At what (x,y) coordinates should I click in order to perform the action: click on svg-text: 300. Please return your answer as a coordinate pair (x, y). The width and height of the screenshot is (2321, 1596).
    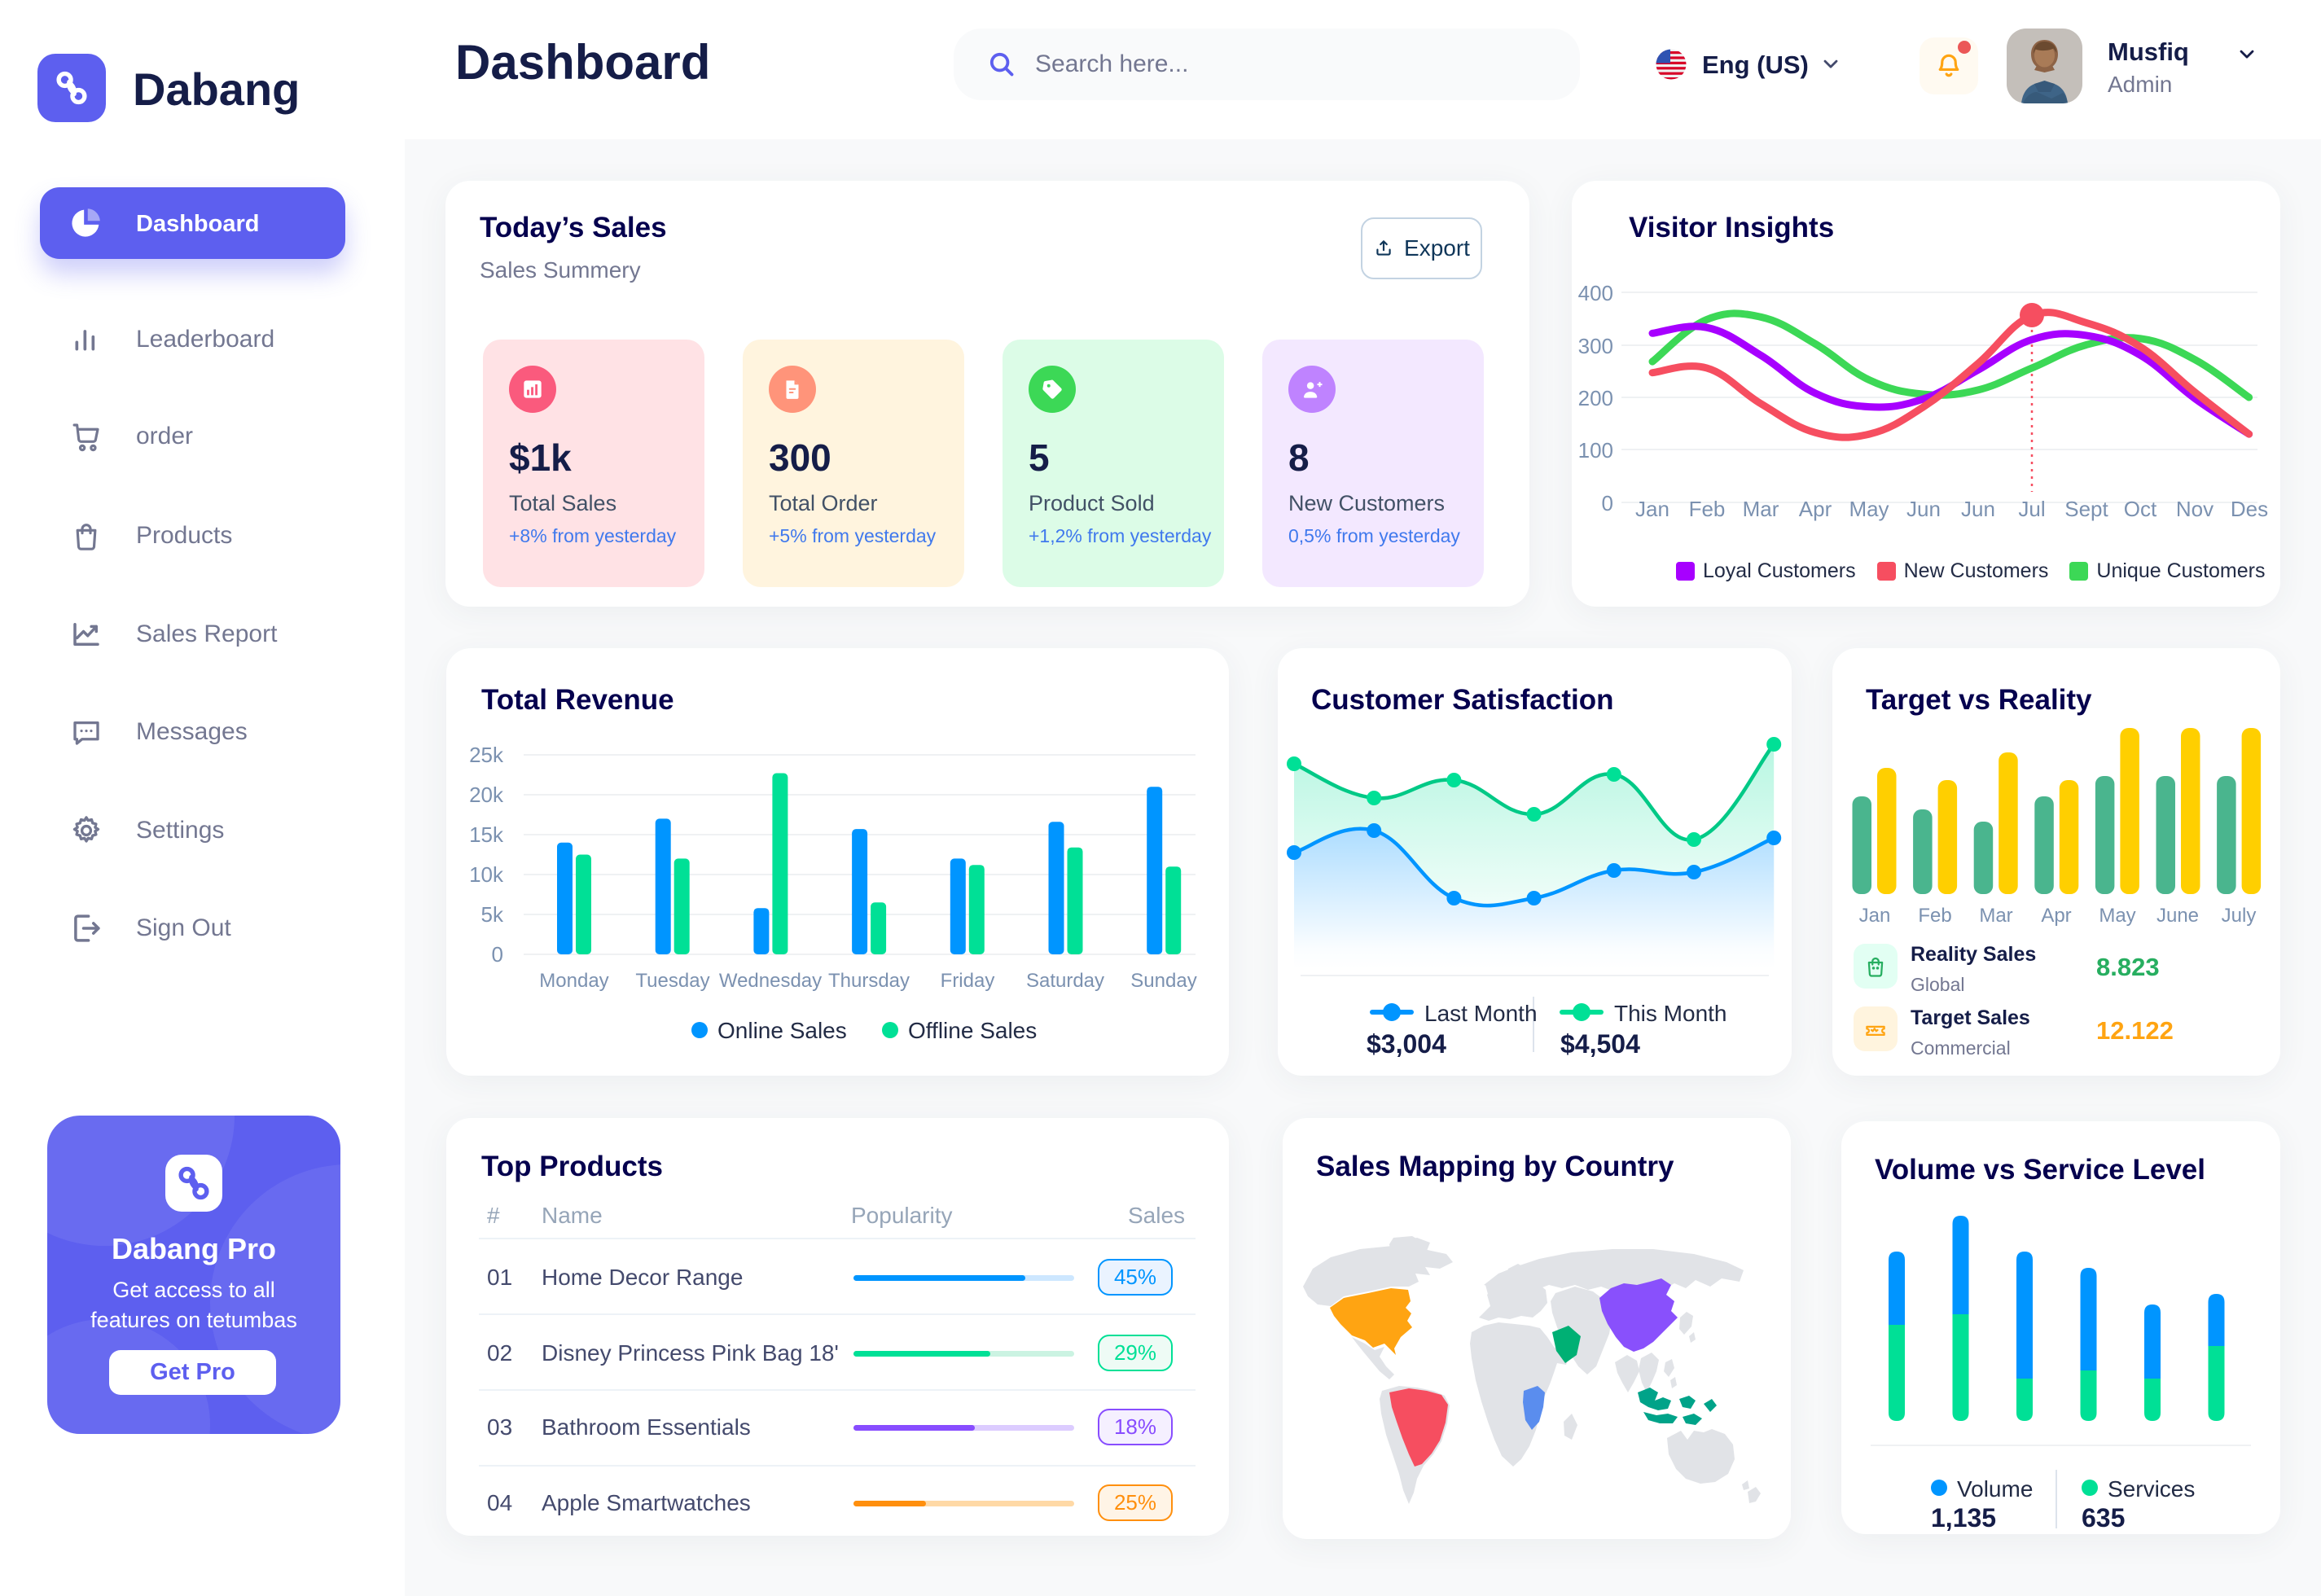
    Looking at the image, I should click on (1595, 346).